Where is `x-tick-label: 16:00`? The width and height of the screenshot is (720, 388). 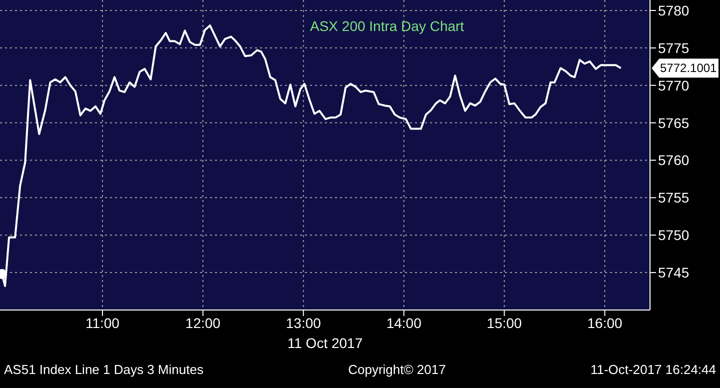
x-tick-label: 16:00 is located at coordinates (605, 322).